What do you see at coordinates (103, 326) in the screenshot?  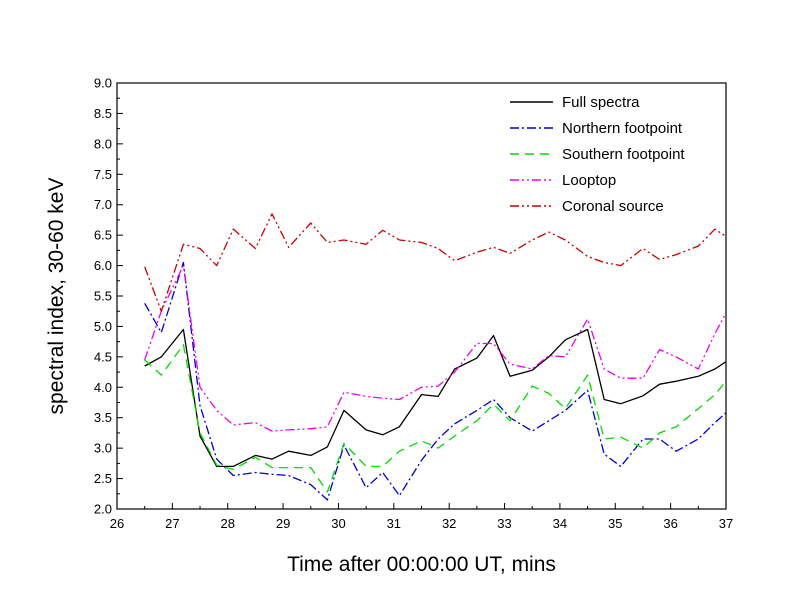 I see `y-tick-label: 5.0` at bounding box center [103, 326].